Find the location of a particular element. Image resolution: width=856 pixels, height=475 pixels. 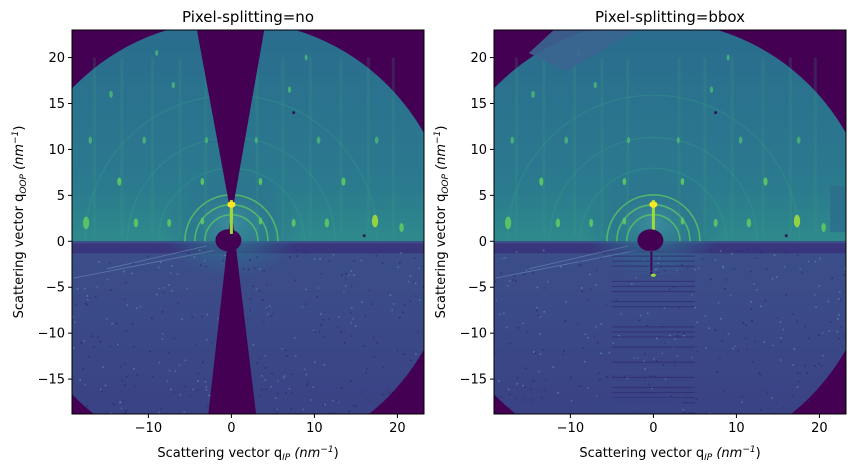

dead-pixel is located at coordinates (294, 113).